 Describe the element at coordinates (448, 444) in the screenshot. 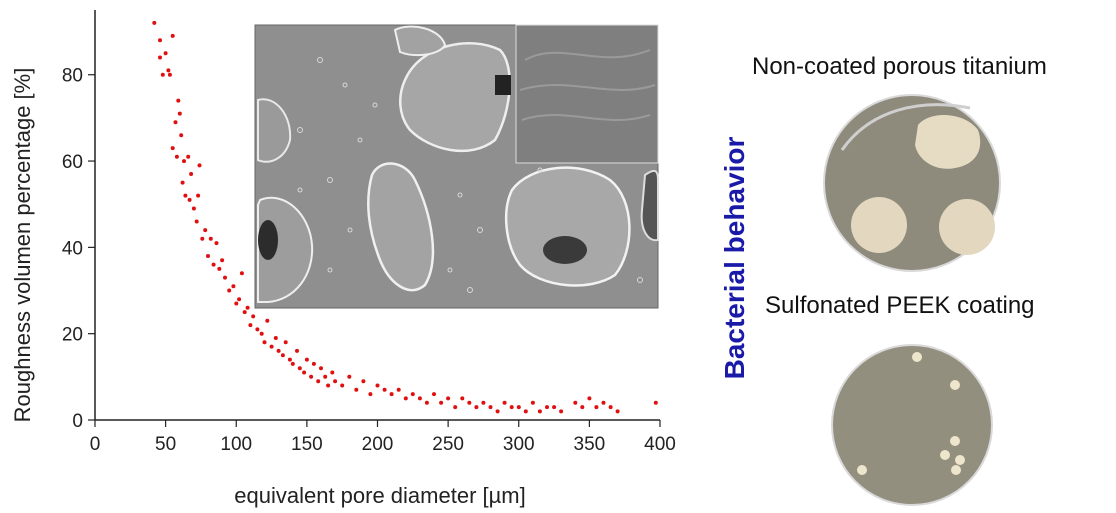

I see `x-tick-label: 250` at that location.